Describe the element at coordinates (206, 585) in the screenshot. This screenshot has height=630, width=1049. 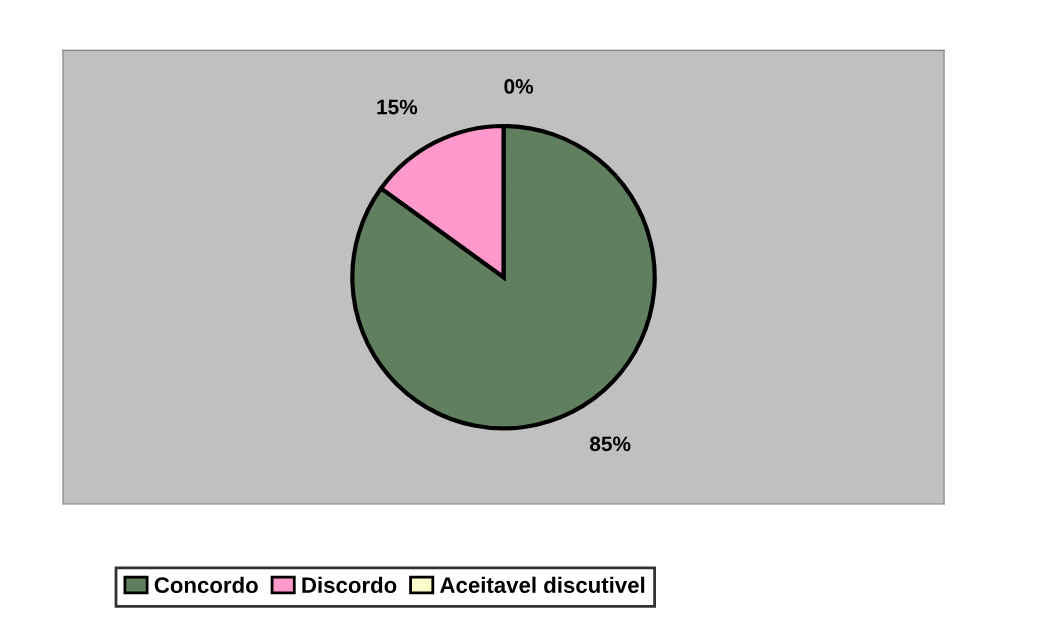
I see `legend-label: Concordo` at that location.